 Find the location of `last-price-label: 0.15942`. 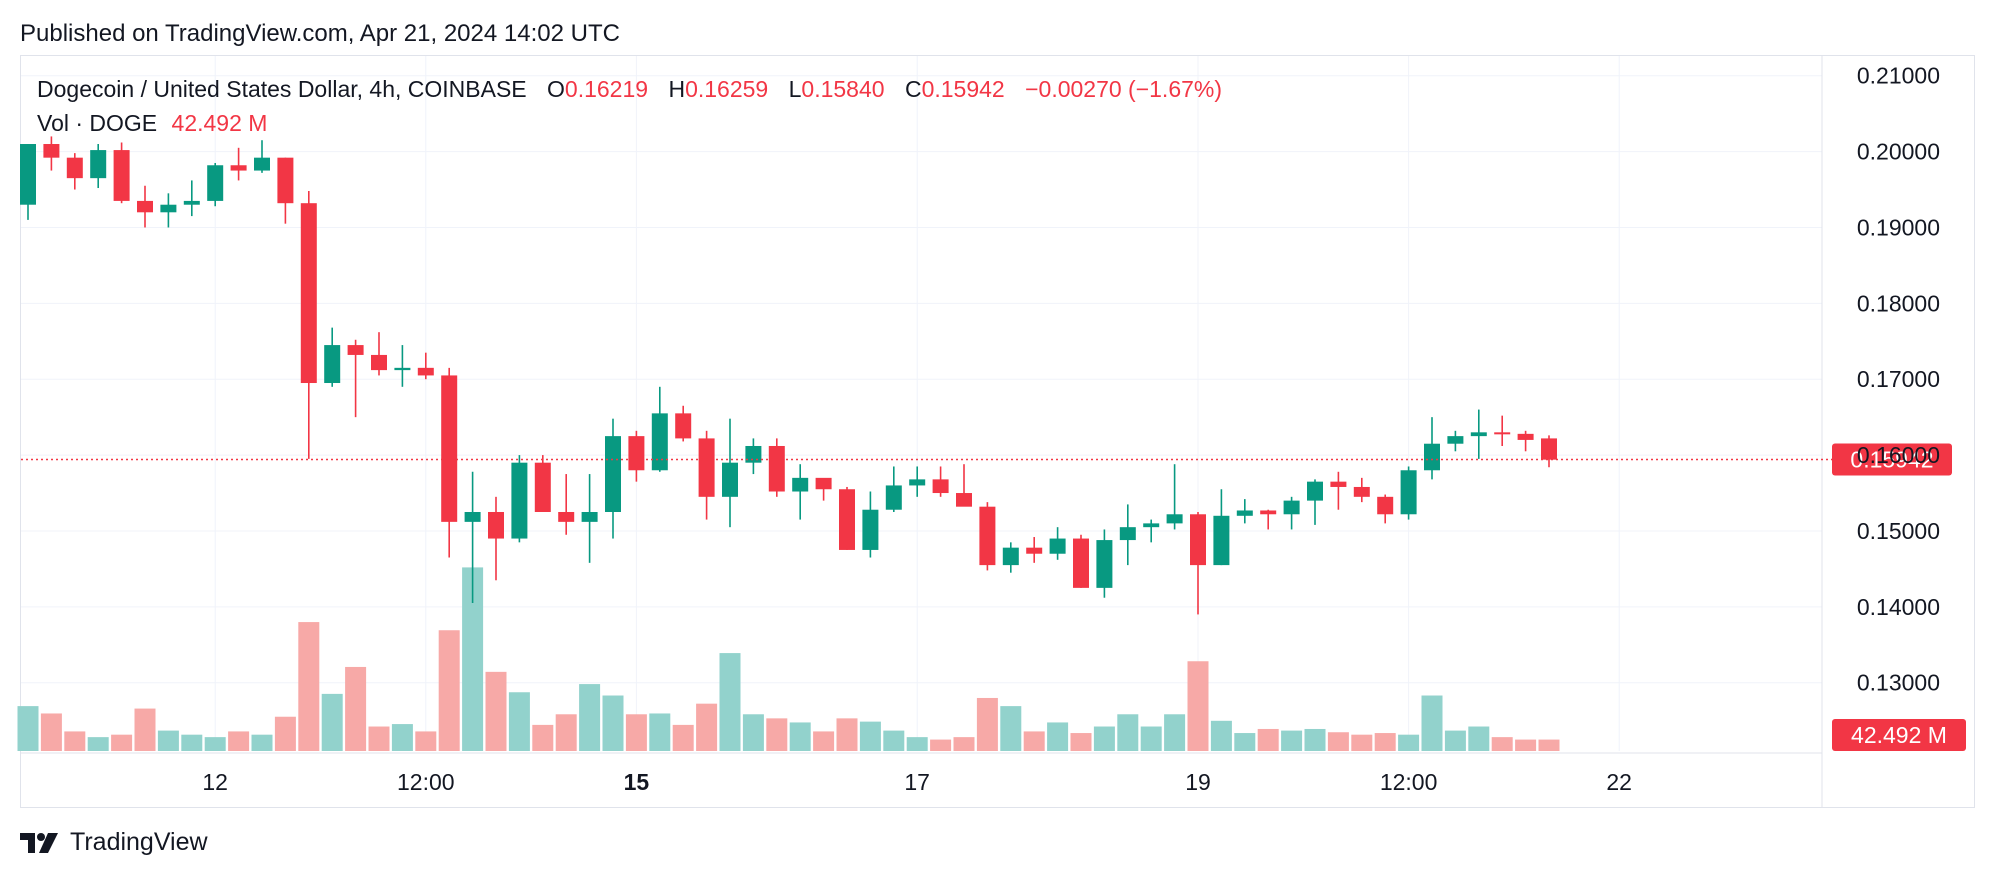

last-price-label: 0.15942 is located at coordinates (1891, 459).